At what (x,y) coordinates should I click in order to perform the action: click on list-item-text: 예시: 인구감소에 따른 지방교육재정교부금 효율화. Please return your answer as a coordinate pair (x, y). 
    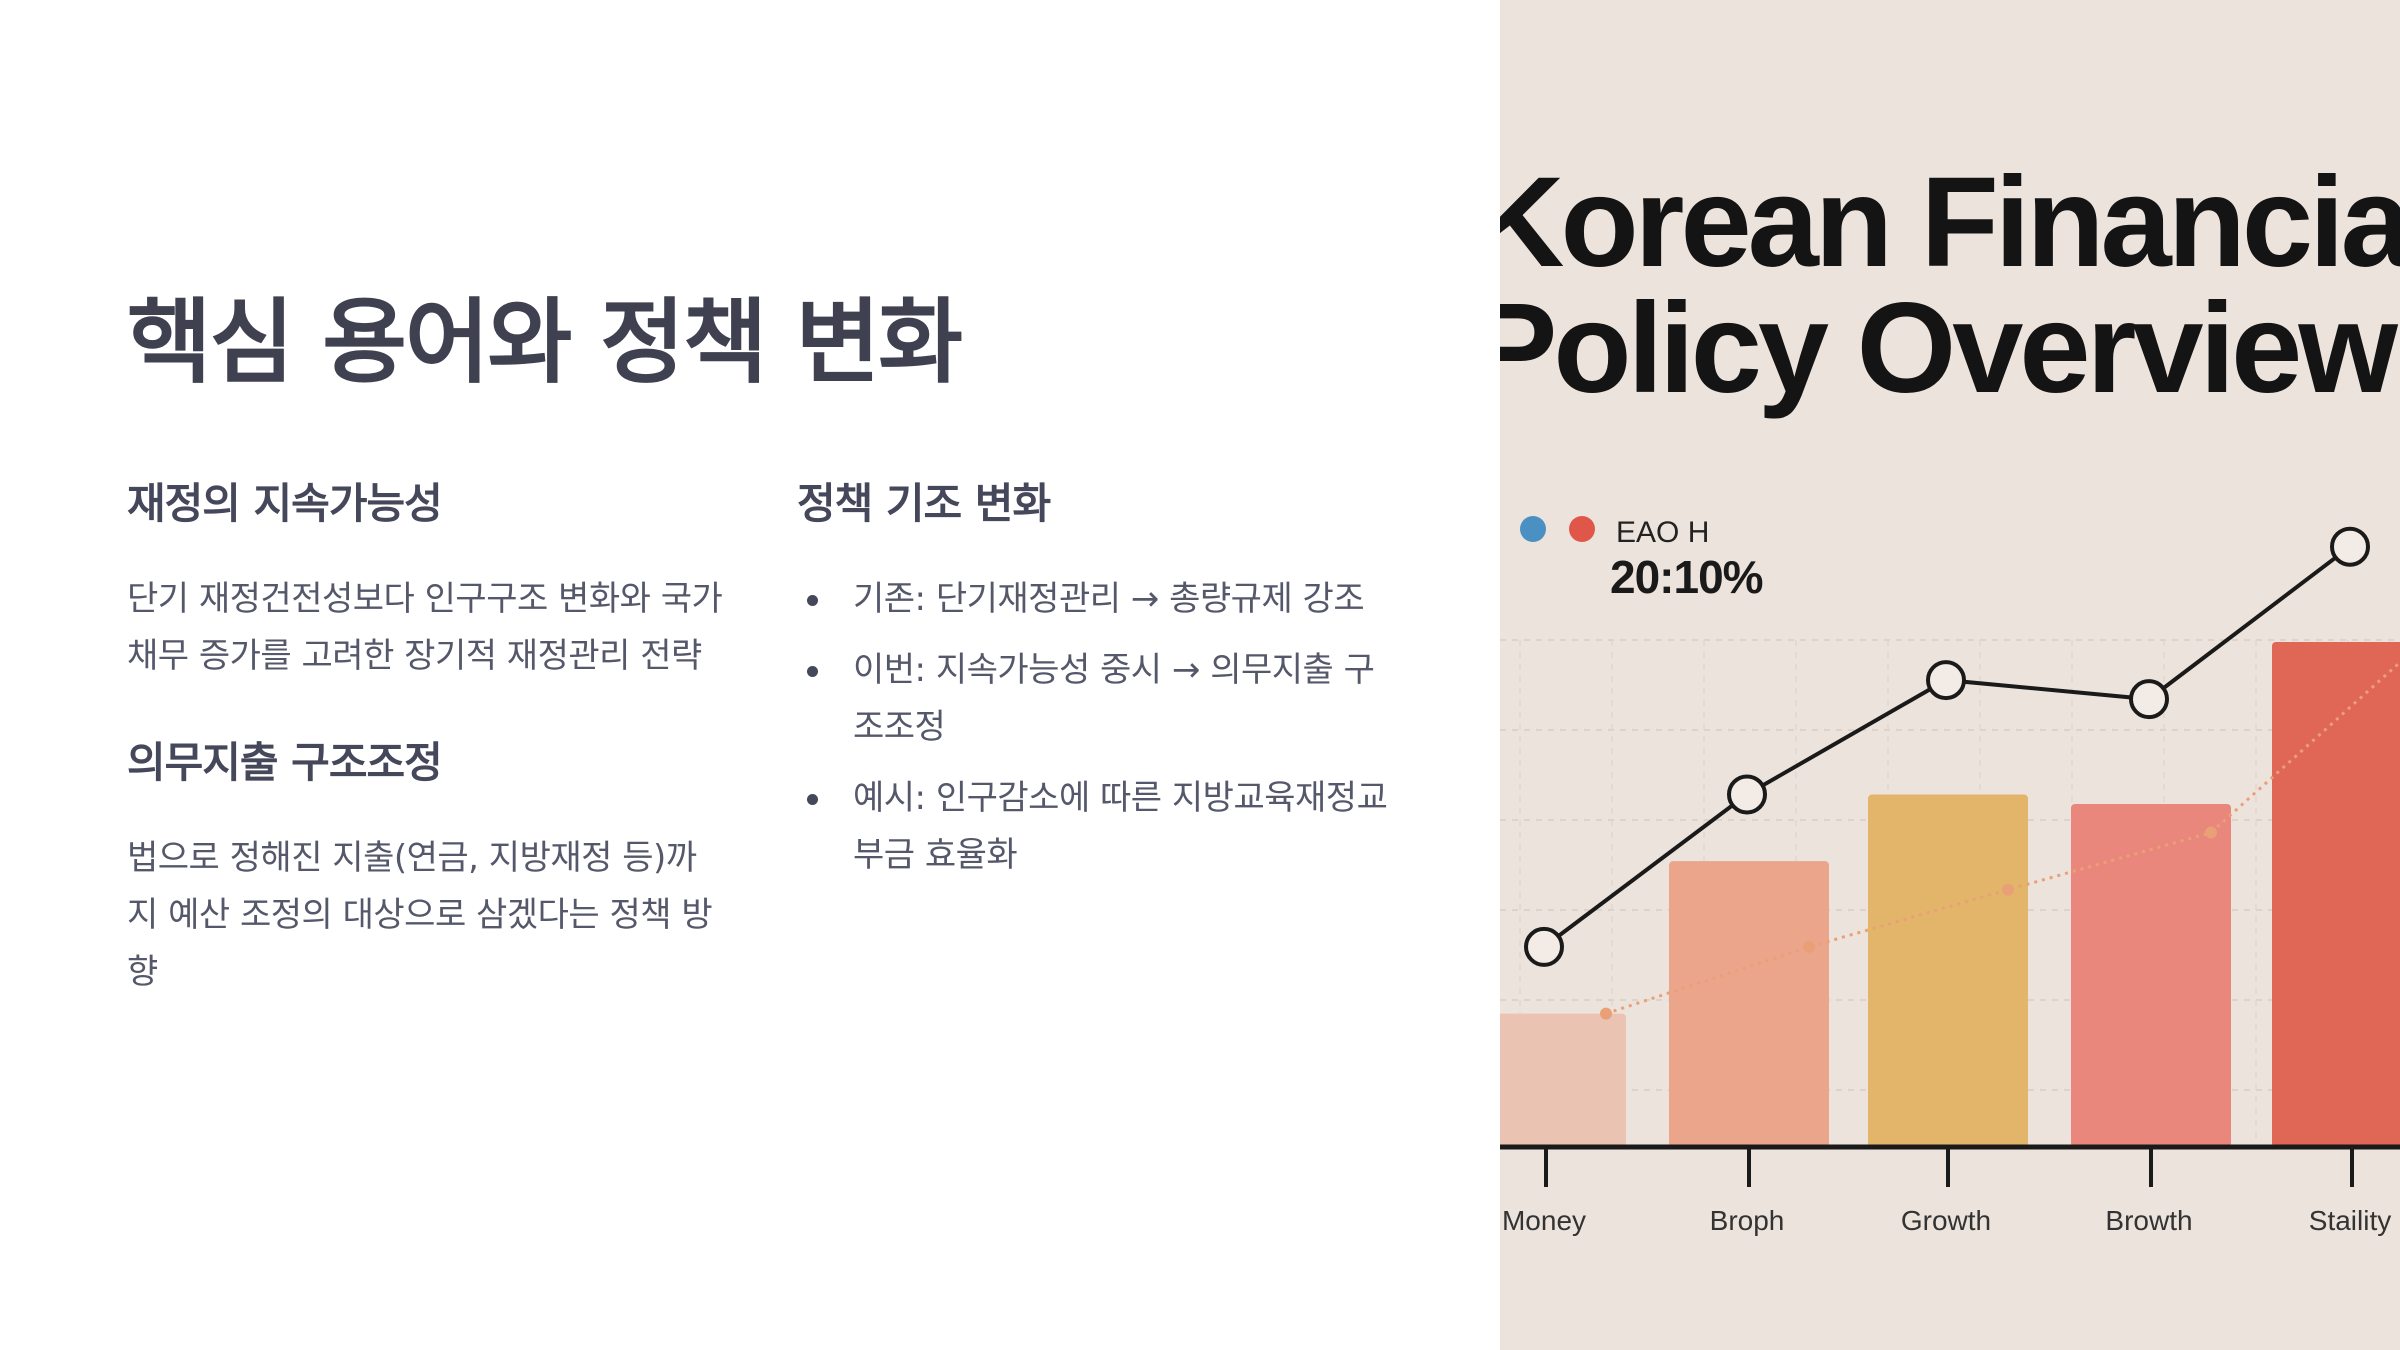
    Looking at the image, I should click on (1120, 826).